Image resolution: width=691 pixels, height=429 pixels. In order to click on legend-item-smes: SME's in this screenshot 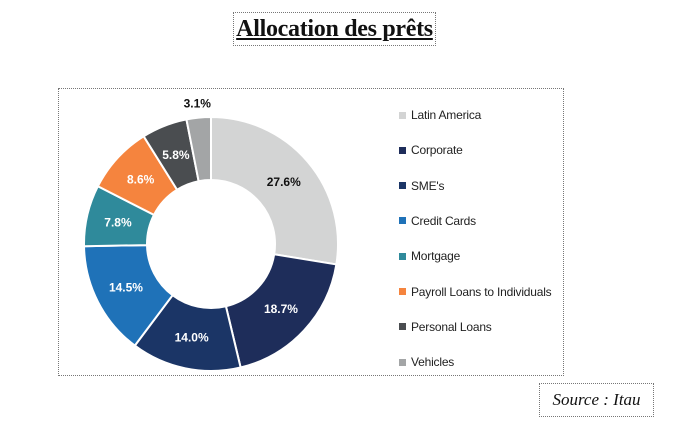, I will do `click(421, 186)`.